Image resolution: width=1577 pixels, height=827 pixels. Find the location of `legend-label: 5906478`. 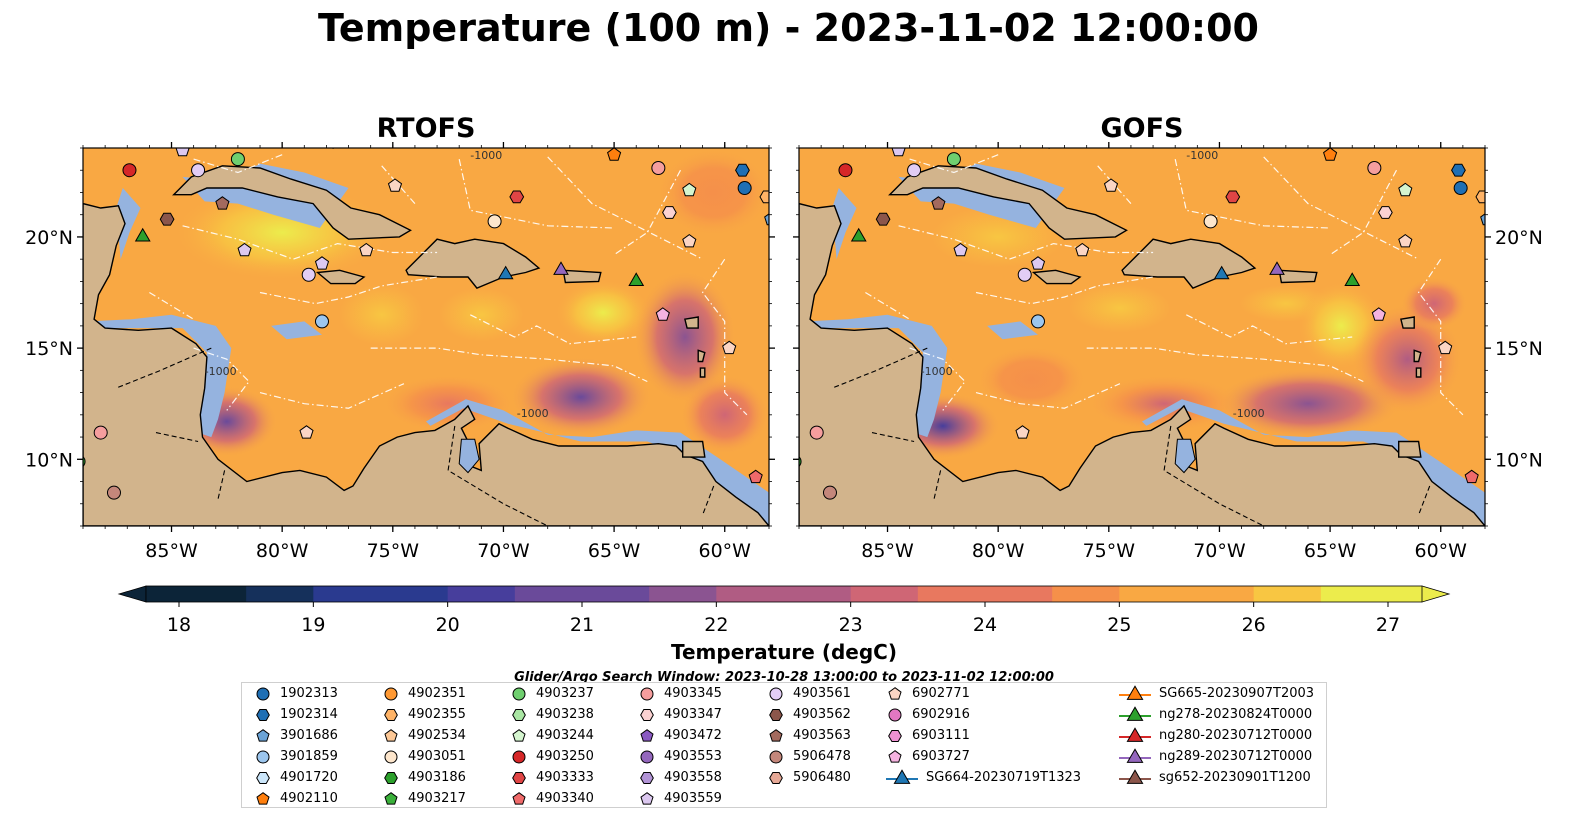

legend-label: 5906478 is located at coordinates (822, 756).